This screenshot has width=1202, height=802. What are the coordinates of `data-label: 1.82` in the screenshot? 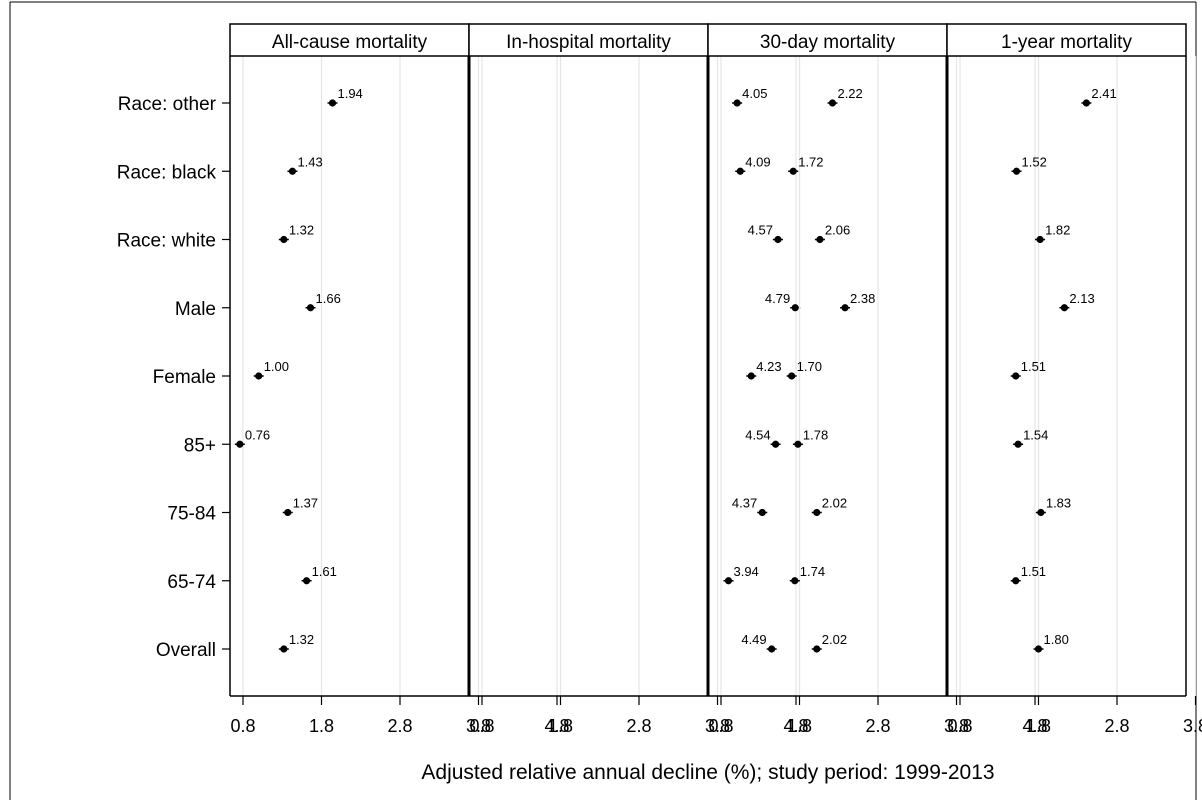 It's located at (1057, 230).